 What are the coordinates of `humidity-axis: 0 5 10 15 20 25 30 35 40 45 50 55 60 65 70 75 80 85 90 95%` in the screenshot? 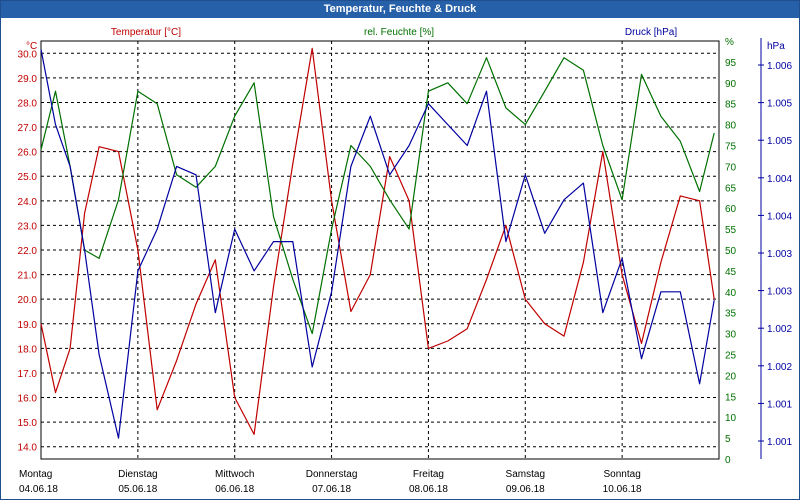 It's located at (731, 251).